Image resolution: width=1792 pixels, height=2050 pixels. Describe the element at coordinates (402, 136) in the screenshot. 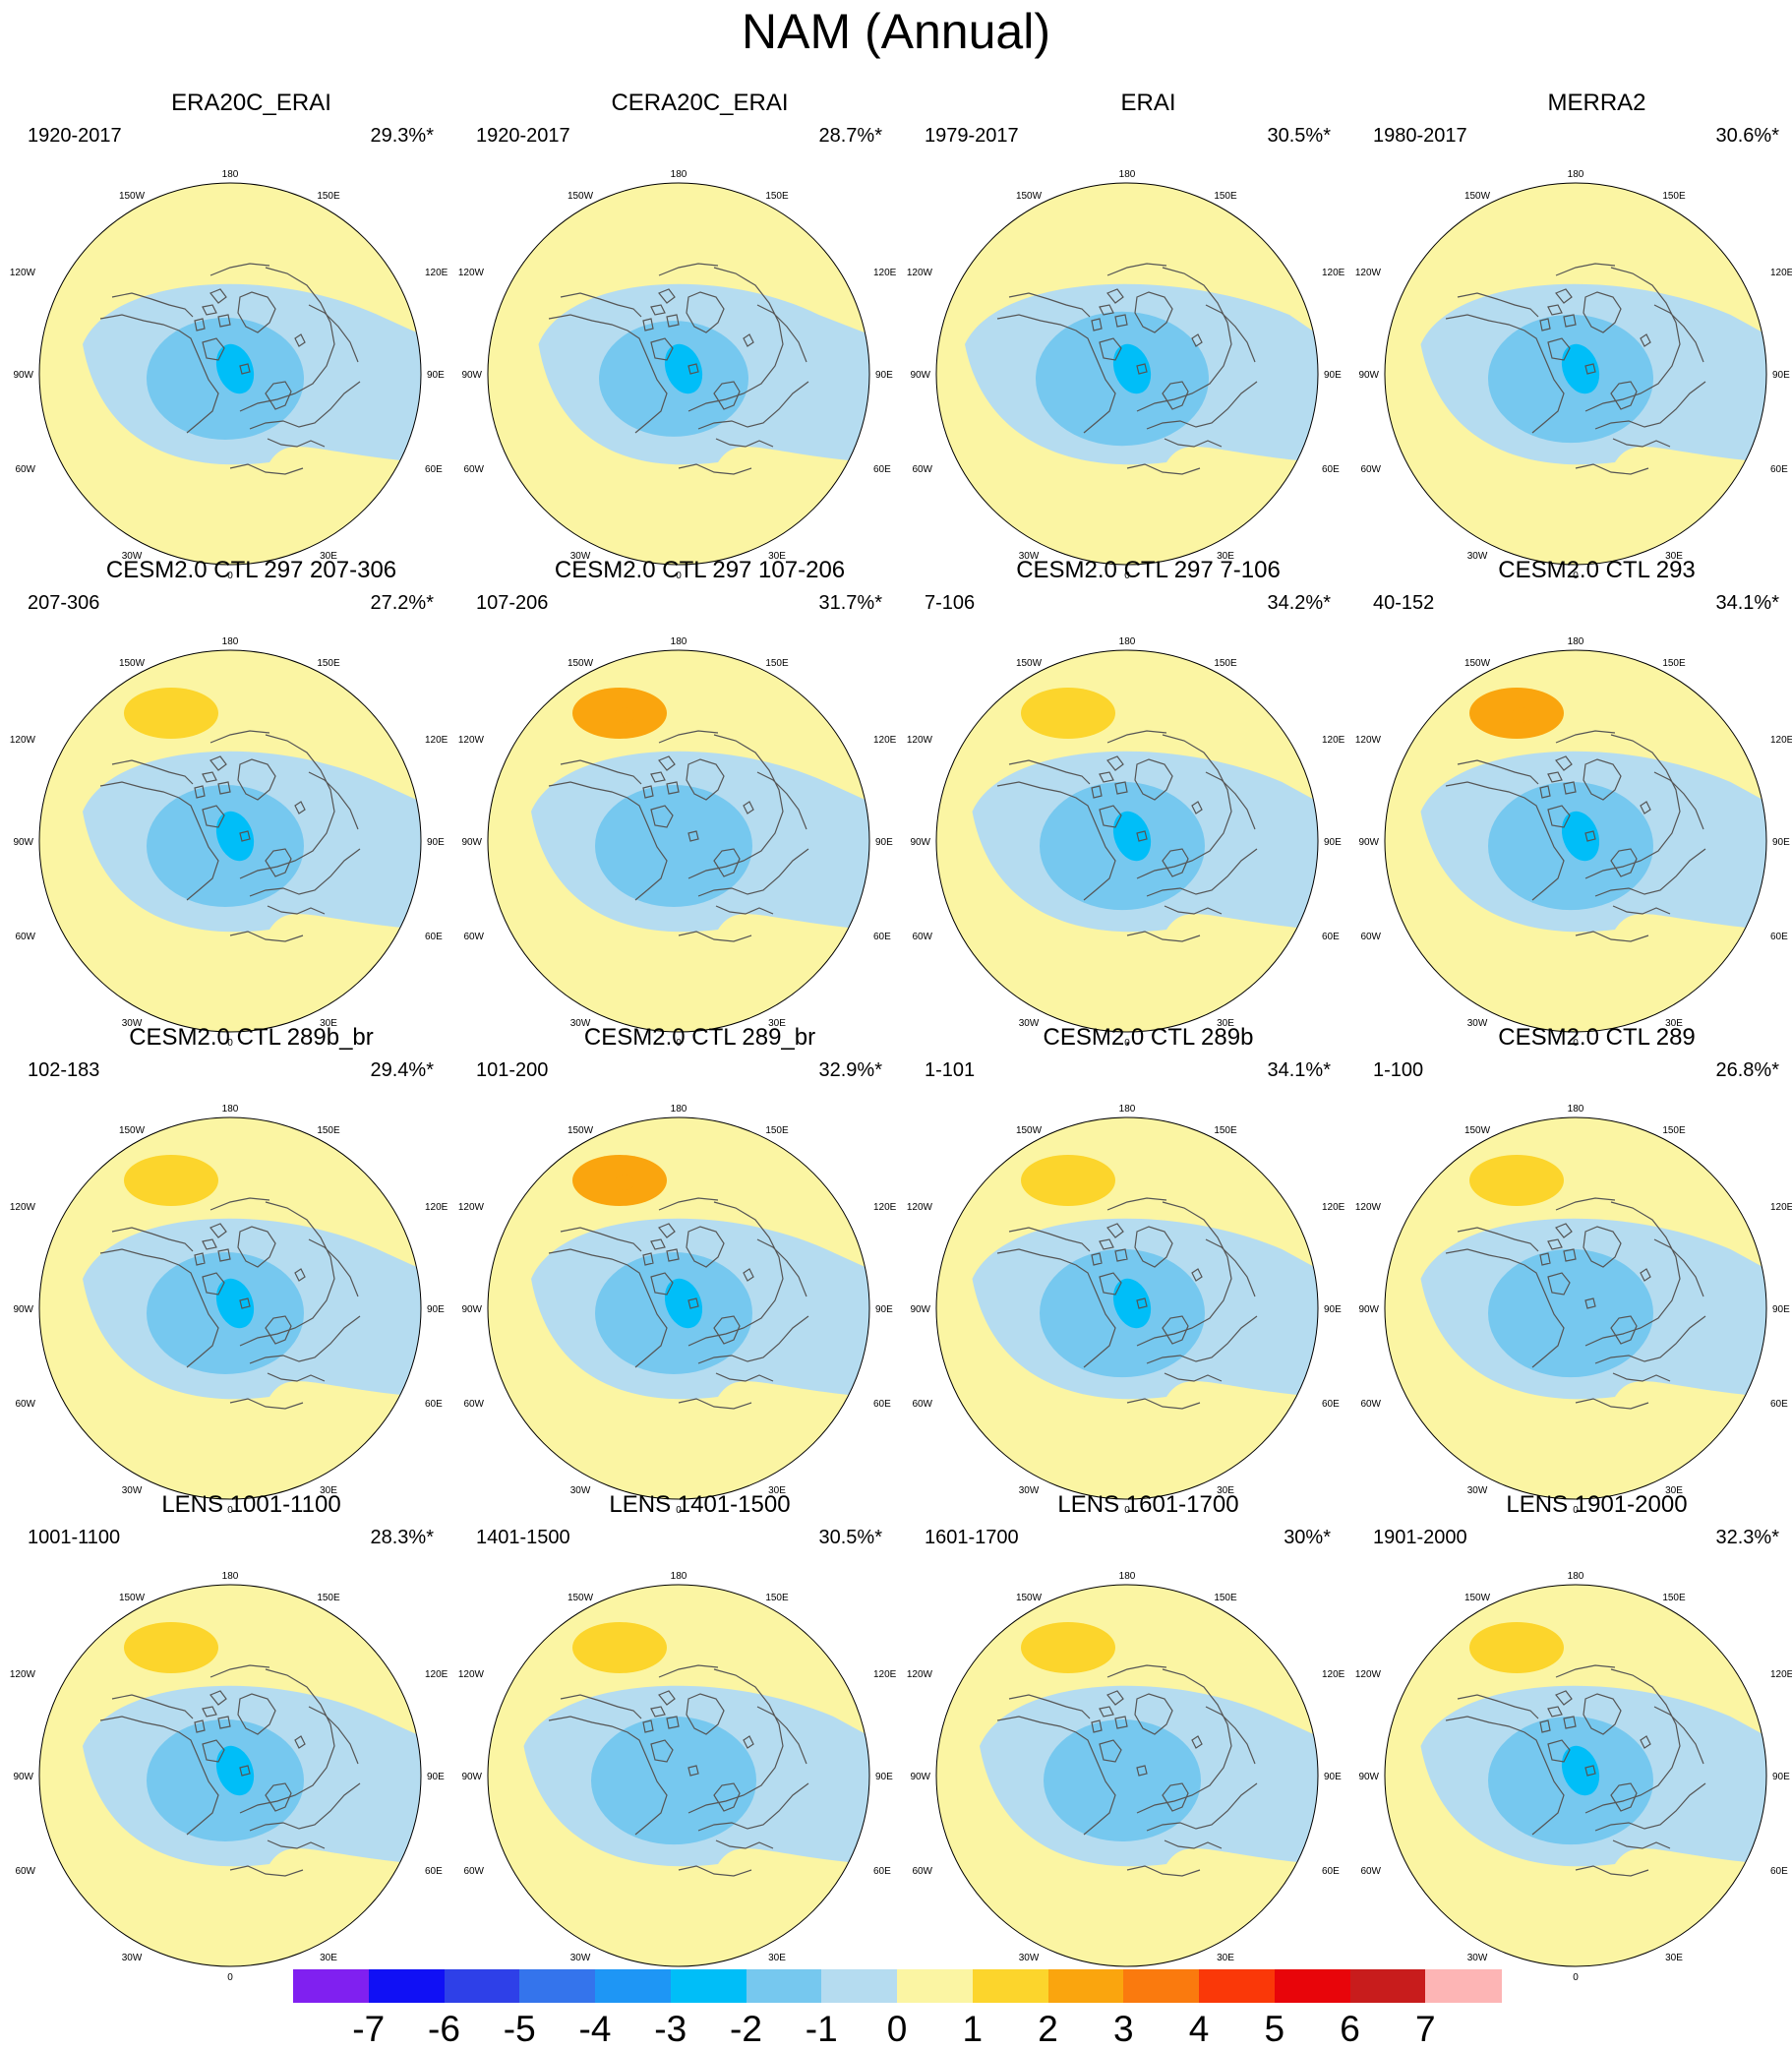

I see `panel-variance-percent: 29.3%*` at that location.